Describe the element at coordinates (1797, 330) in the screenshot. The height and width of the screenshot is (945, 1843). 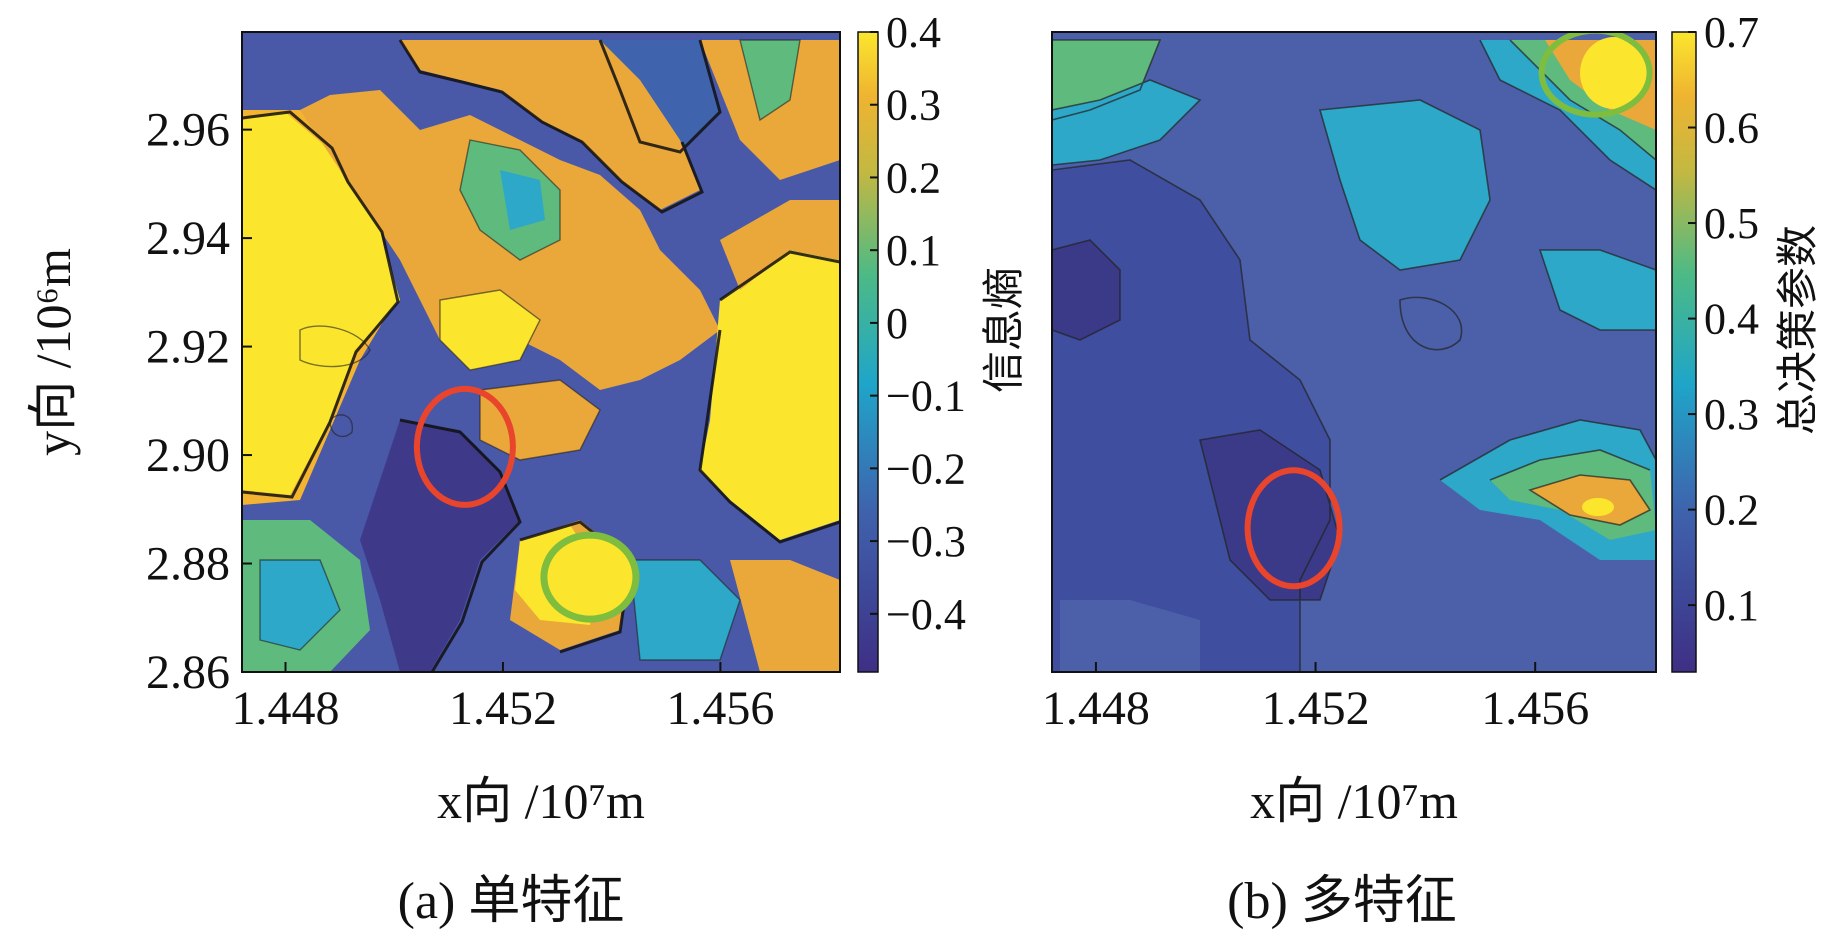
I see `colorbar-title: 总决策参数` at that location.